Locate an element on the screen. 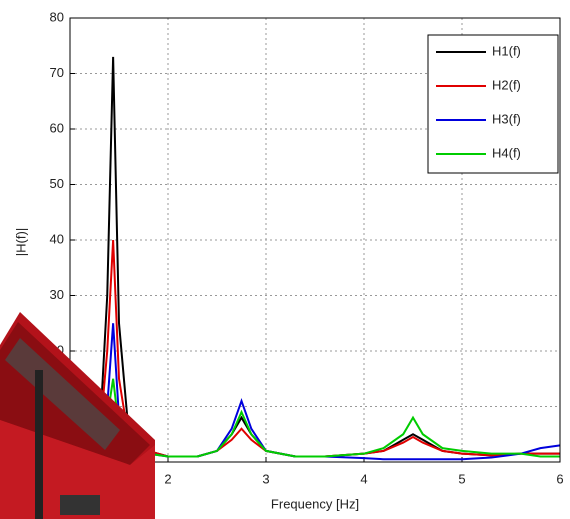 Image resolution: width=570 pixels, height=519 pixels. legend: H1(f) H2(f) H3(f) H4(f) is located at coordinates (493, 104).